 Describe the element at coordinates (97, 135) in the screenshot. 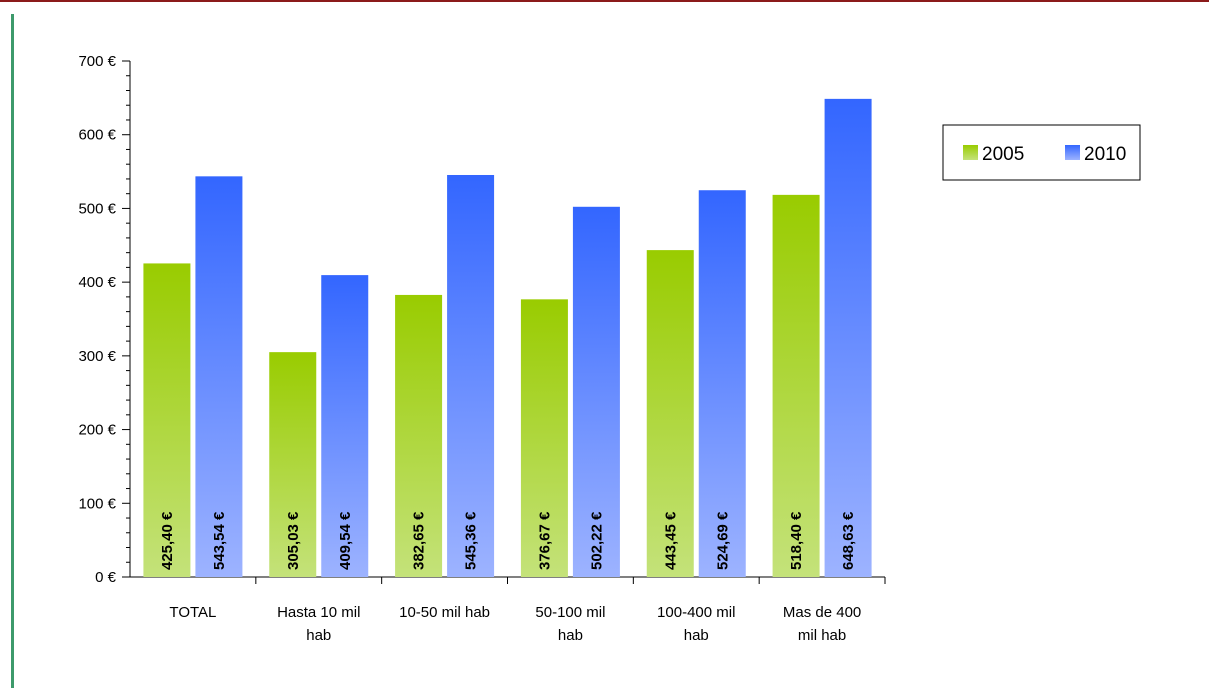

I see `y-tick-label: 600 €` at that location.